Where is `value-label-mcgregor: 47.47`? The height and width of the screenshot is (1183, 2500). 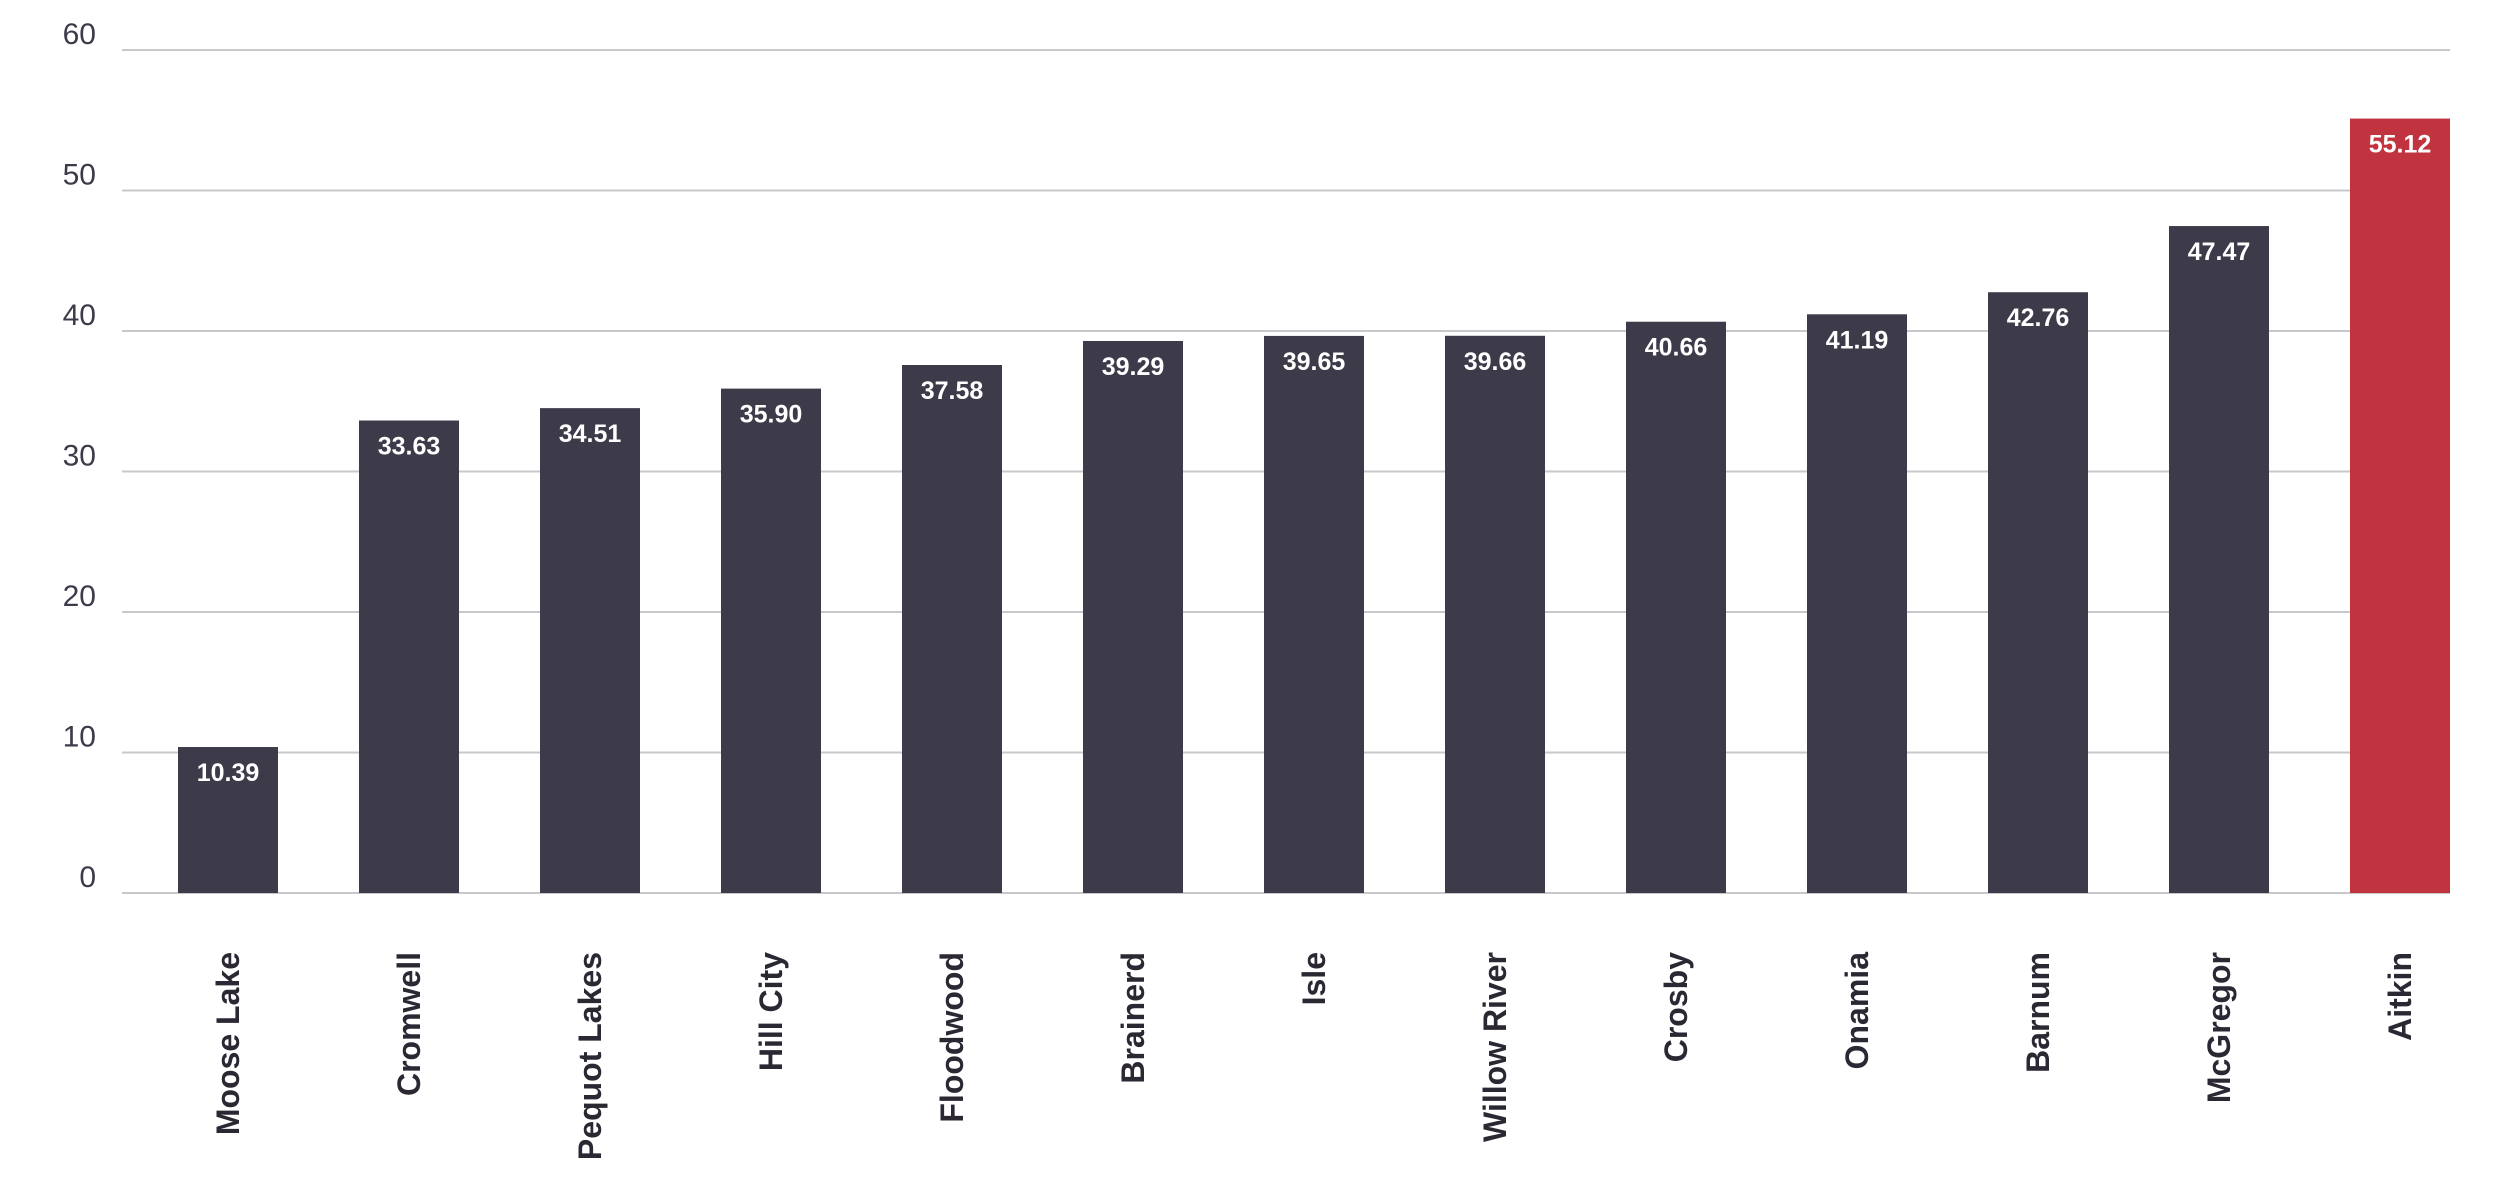
value-label-mcgregor: 47.47 is located at coordinates (2219, 252).